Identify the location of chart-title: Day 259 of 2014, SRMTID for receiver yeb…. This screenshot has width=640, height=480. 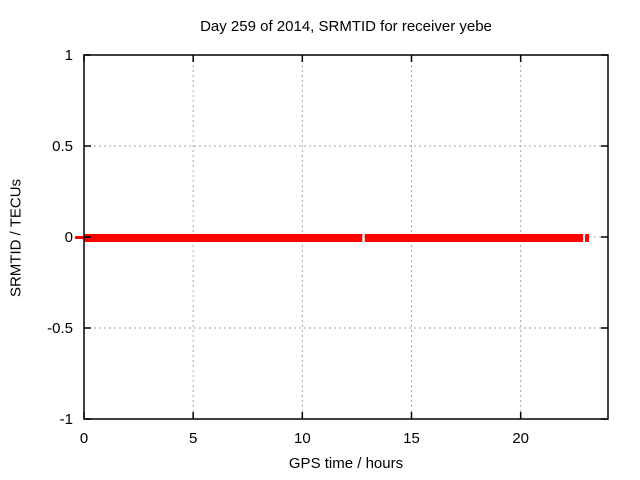
(346, 26).